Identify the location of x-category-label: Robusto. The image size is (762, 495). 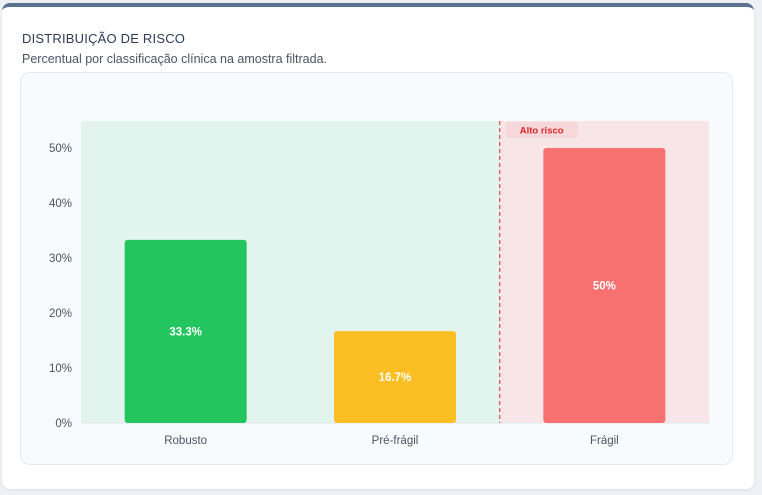
(185, 441).